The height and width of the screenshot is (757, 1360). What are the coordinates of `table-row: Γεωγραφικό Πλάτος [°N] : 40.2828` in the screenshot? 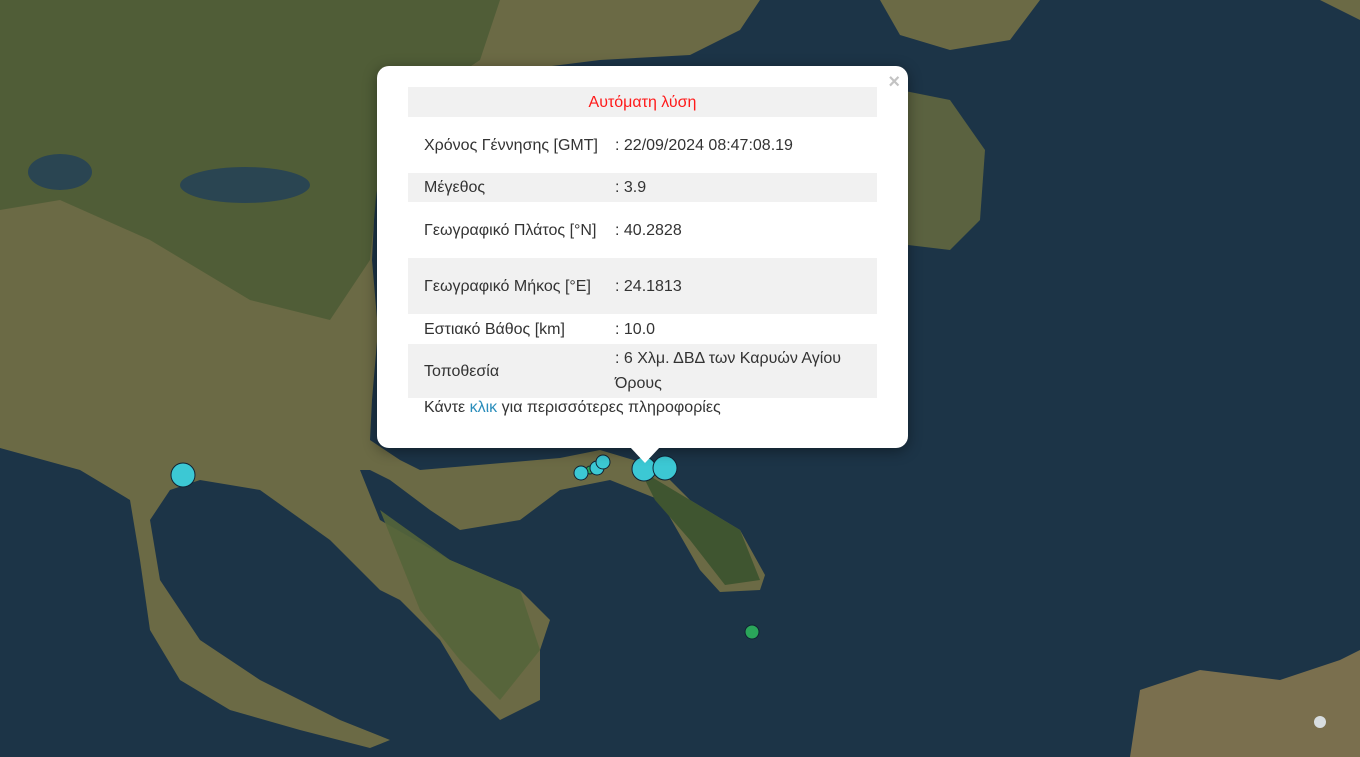 It's located at (642, 230).